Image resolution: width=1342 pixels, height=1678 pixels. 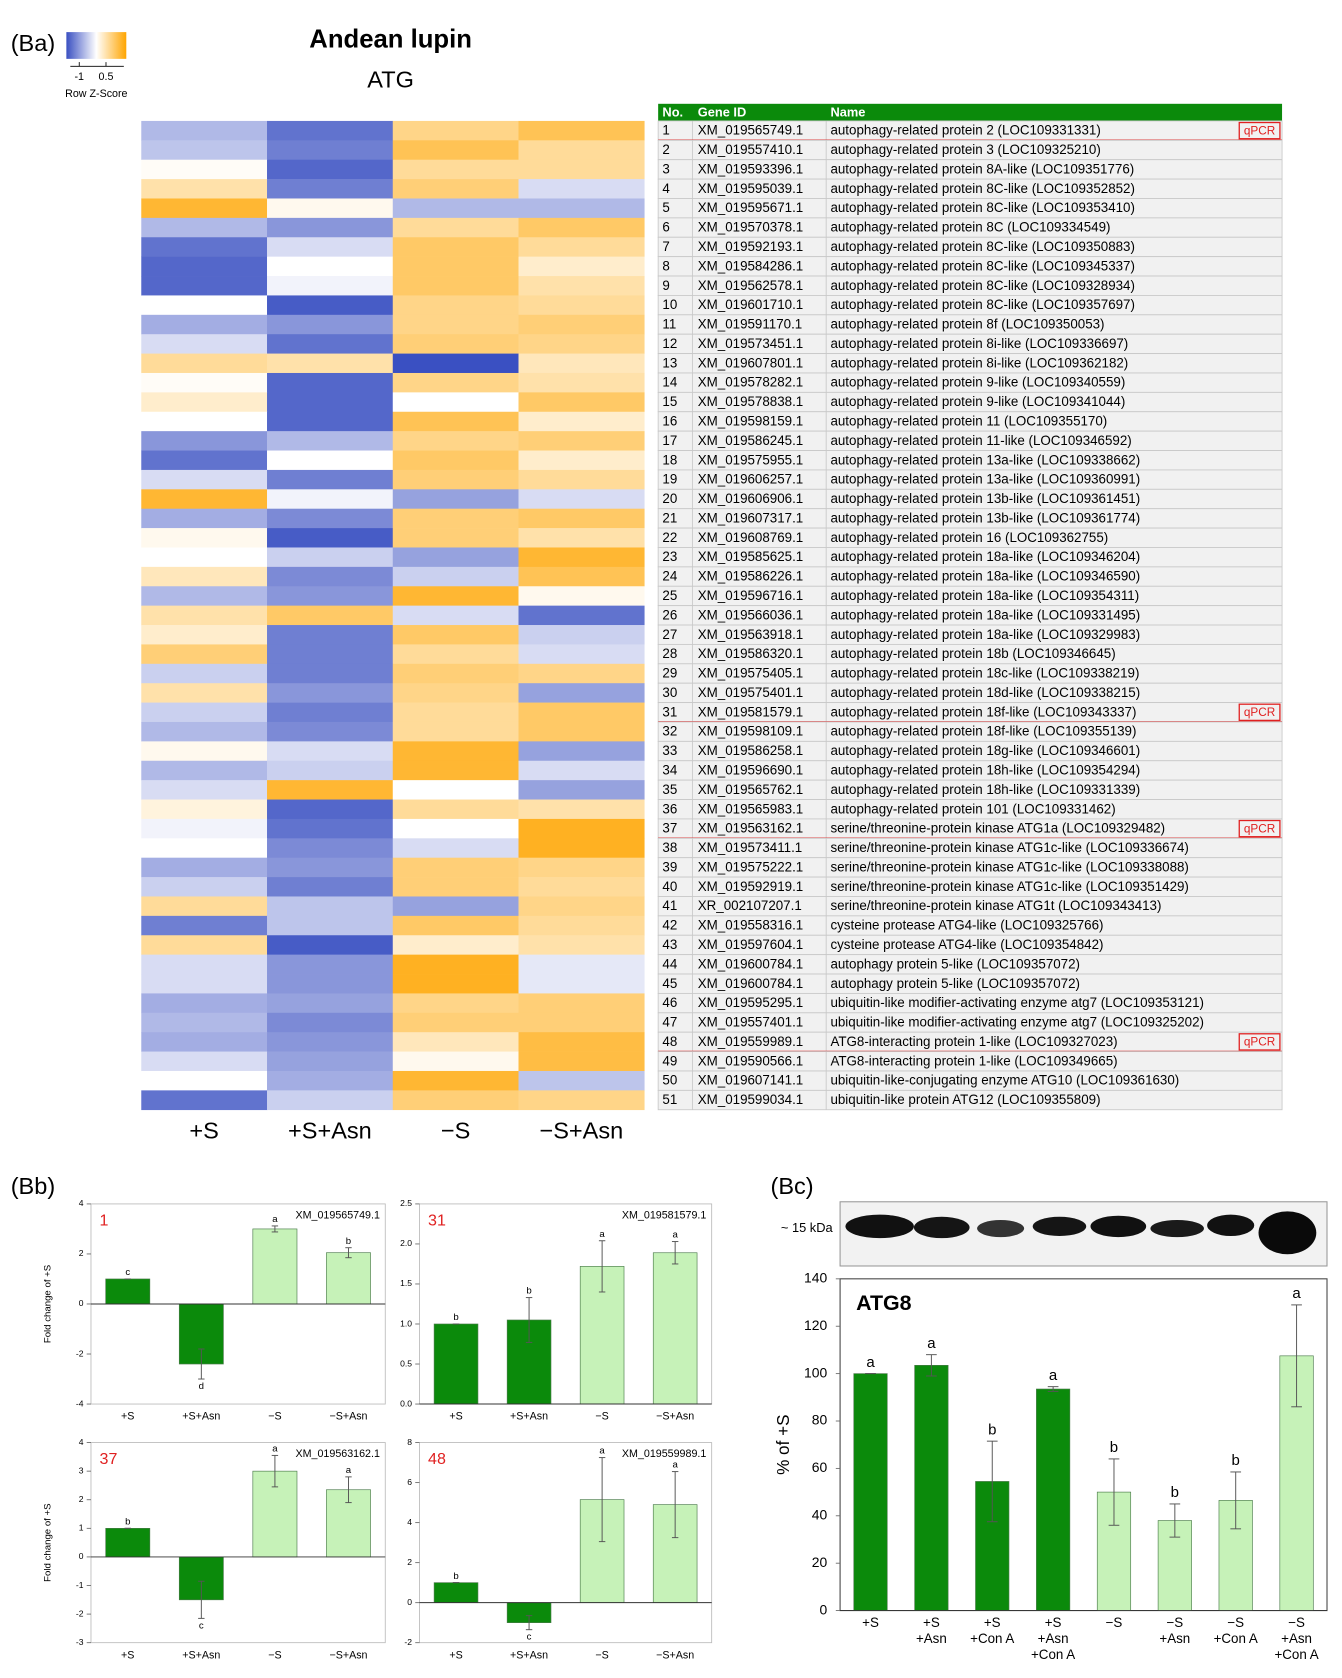 What do you see at coordinates (127, 1272) in the screenshot?
I see `significance-letter: c` at bounding box center [127, 1272].